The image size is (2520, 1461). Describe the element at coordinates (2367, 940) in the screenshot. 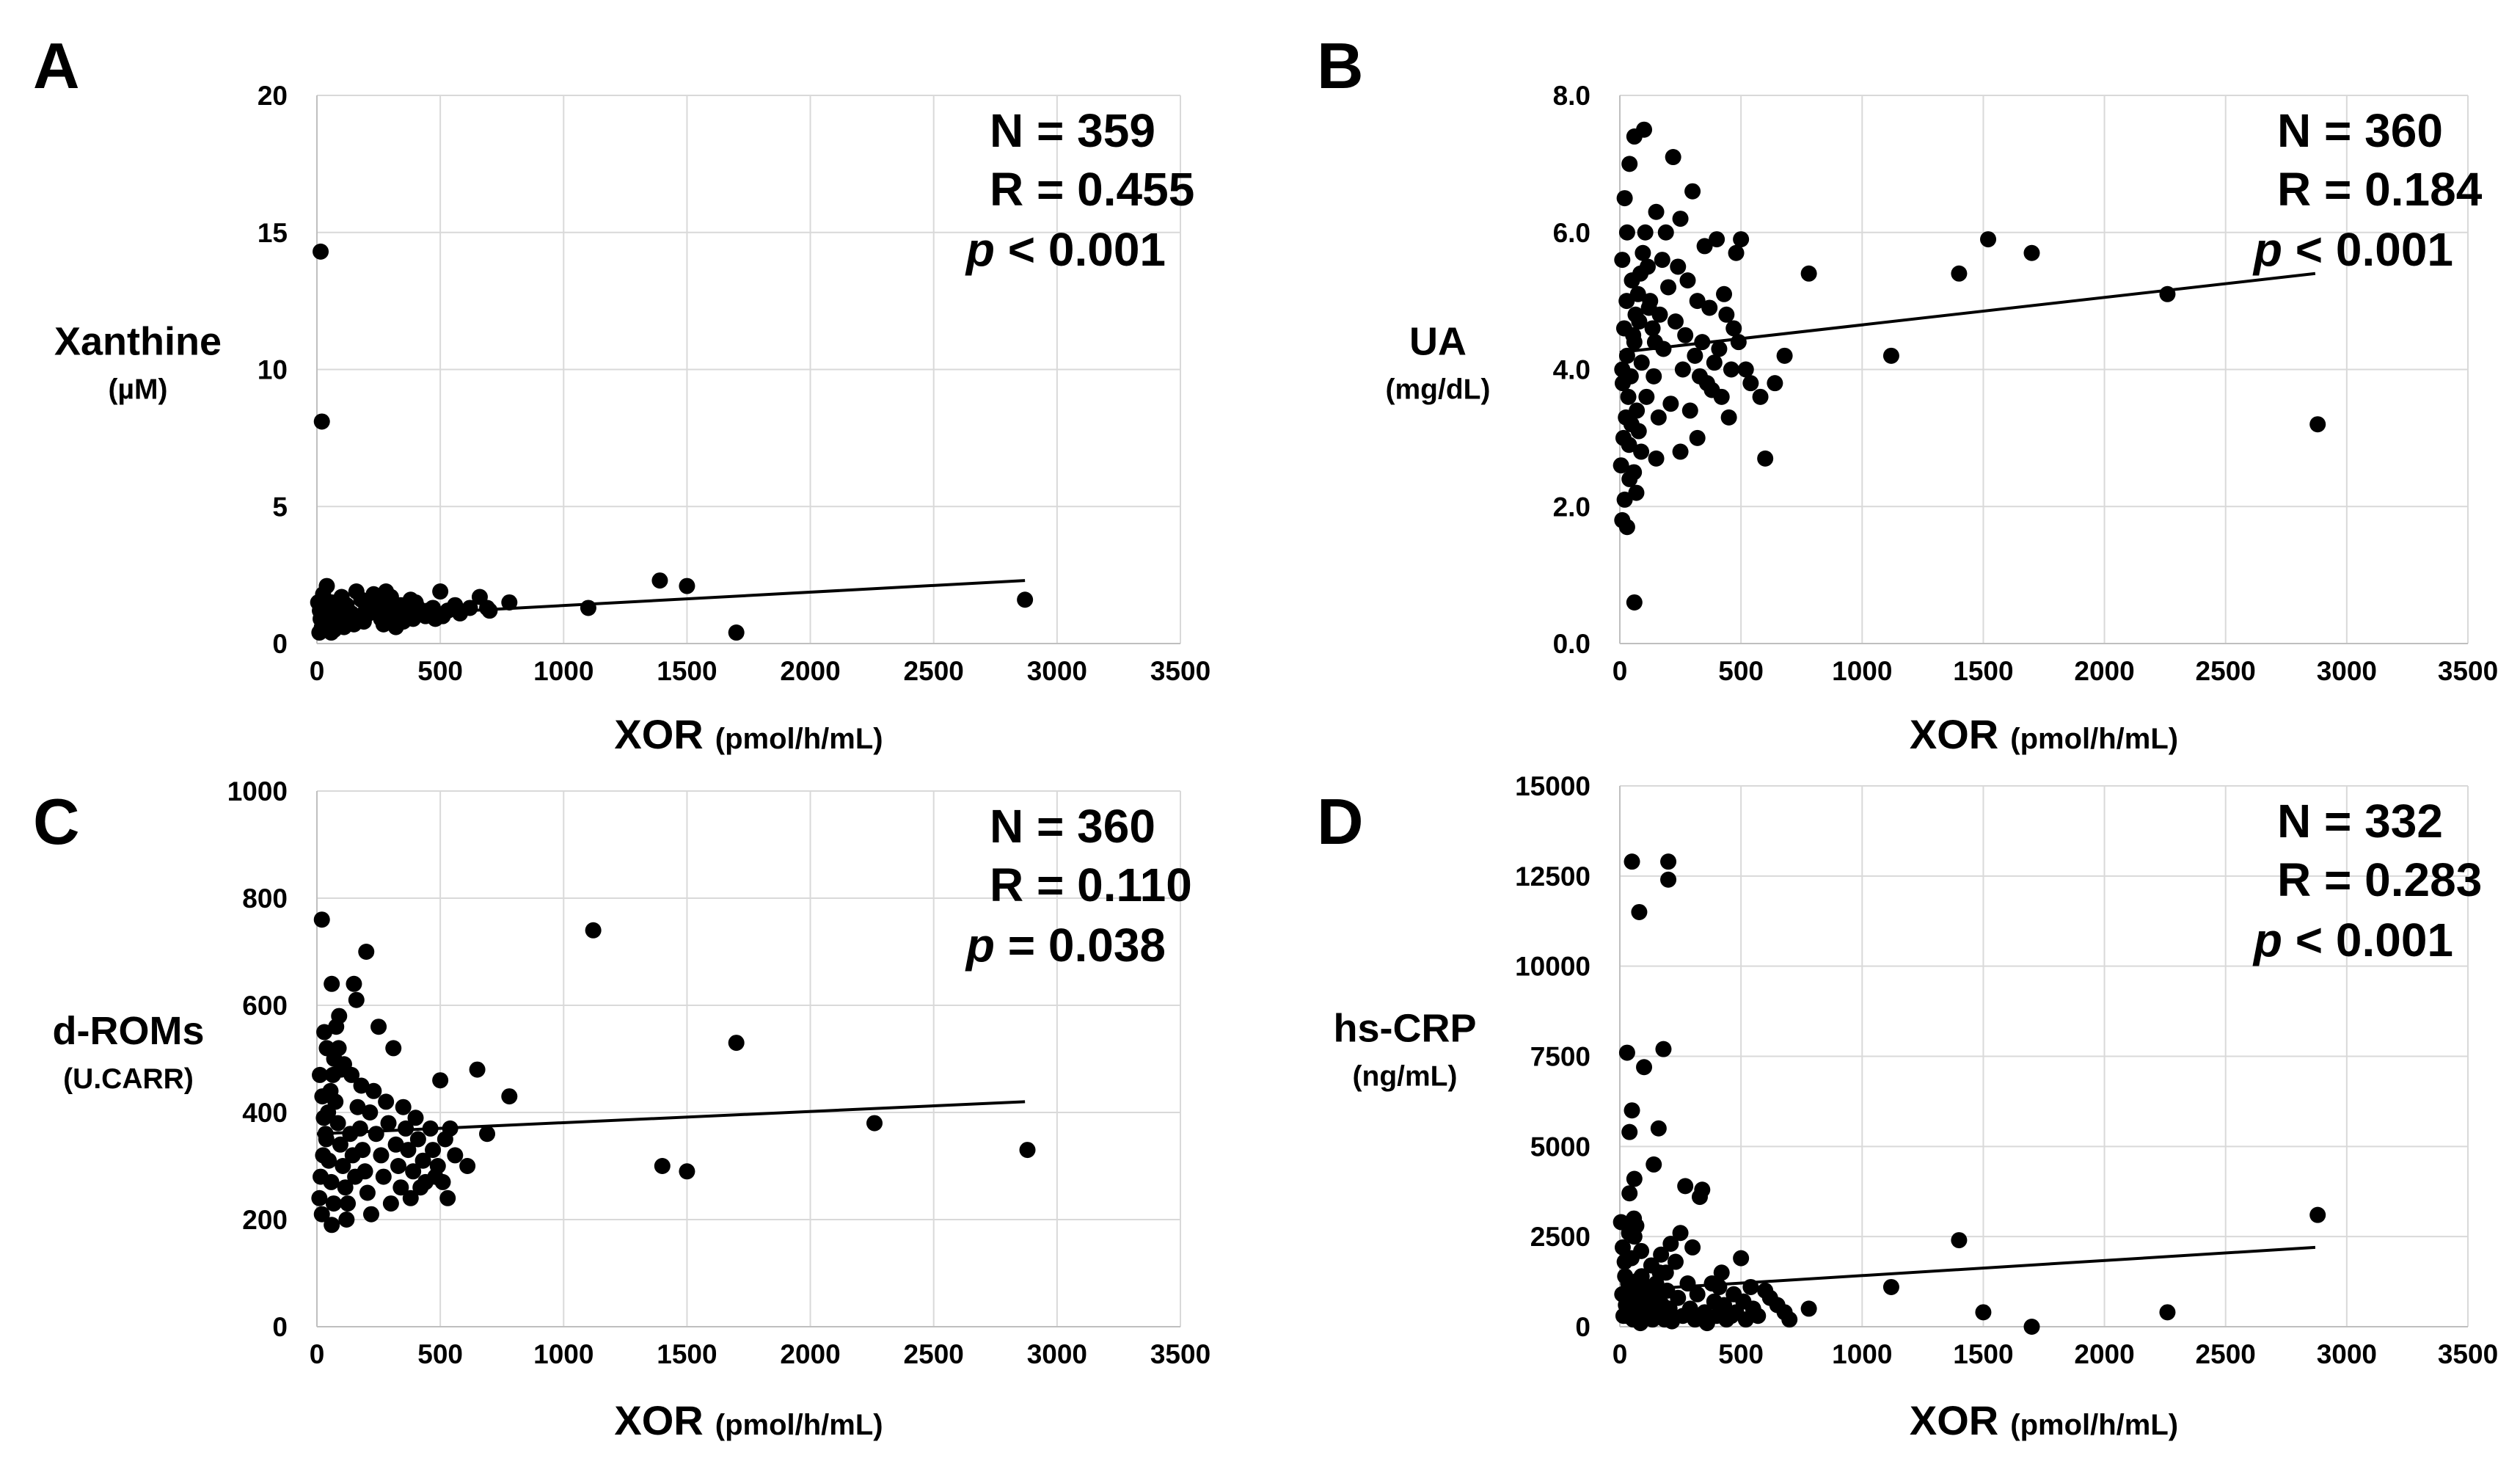

I see `stat-p-value: < 0.001` at that location.